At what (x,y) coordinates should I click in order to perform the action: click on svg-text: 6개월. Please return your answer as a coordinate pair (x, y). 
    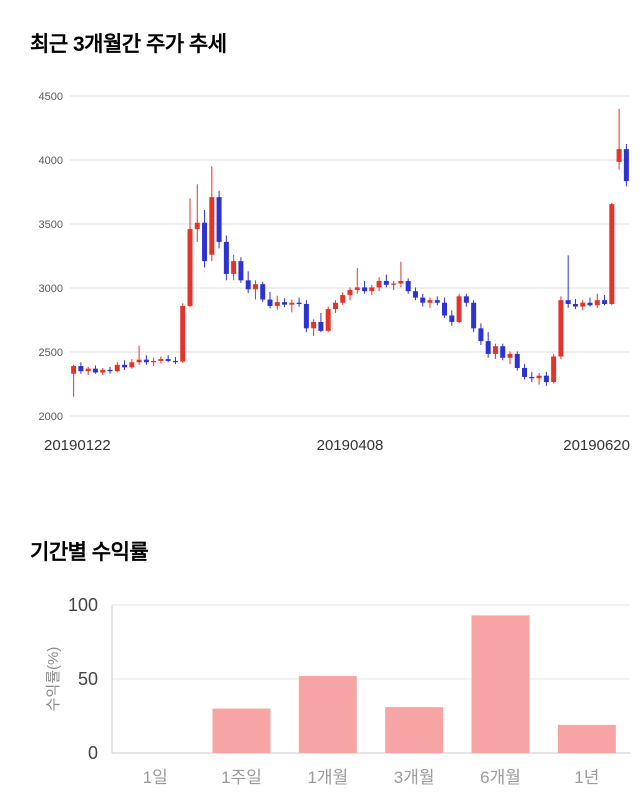
    Looking at the image, I should click on (500, 777).